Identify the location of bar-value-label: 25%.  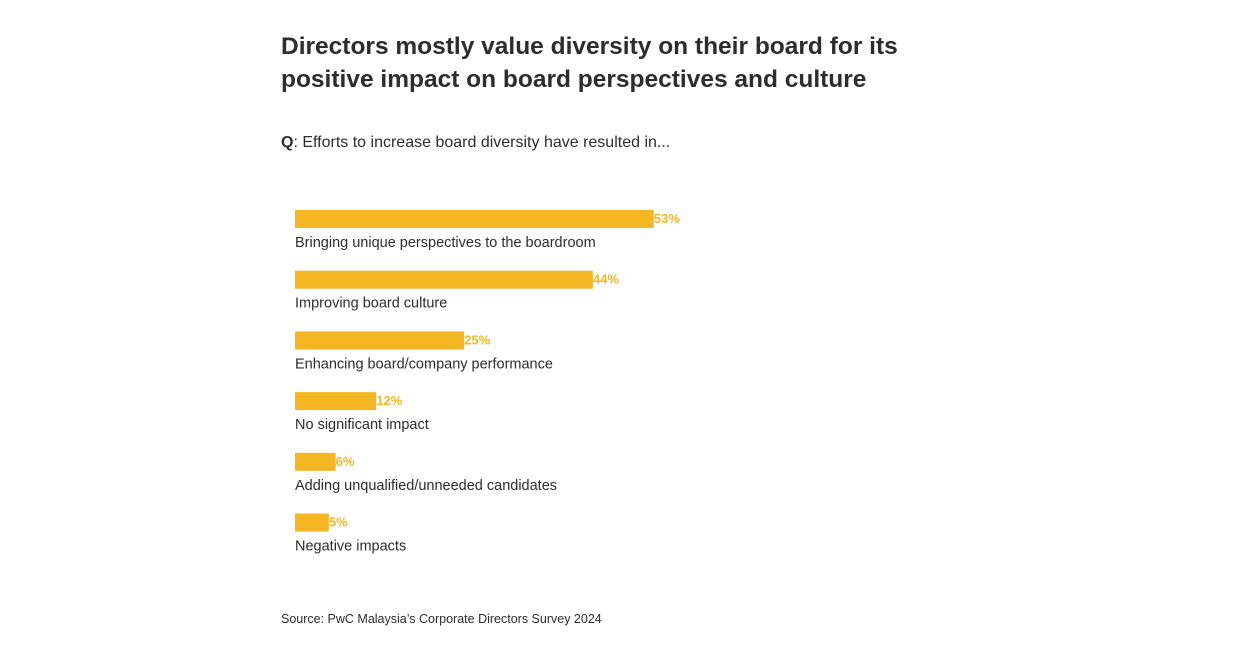
(477, 339).